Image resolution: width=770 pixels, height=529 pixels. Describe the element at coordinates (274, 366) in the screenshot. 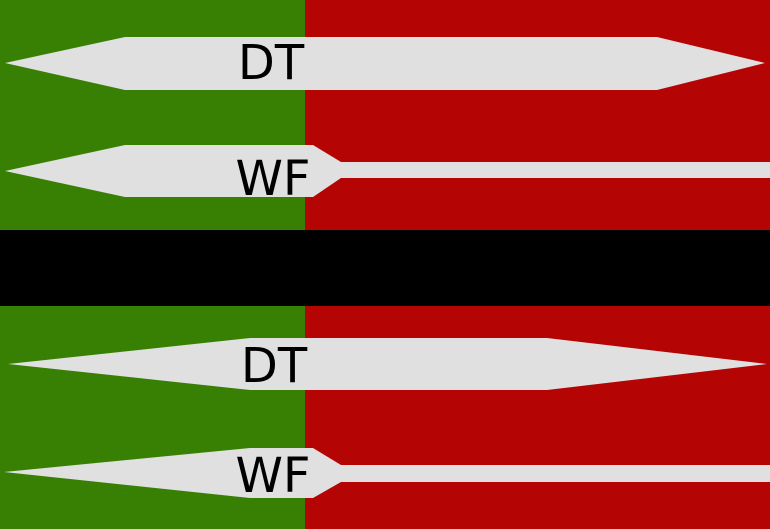

I see `arrow-label-dt-bottom: DT` at that location.